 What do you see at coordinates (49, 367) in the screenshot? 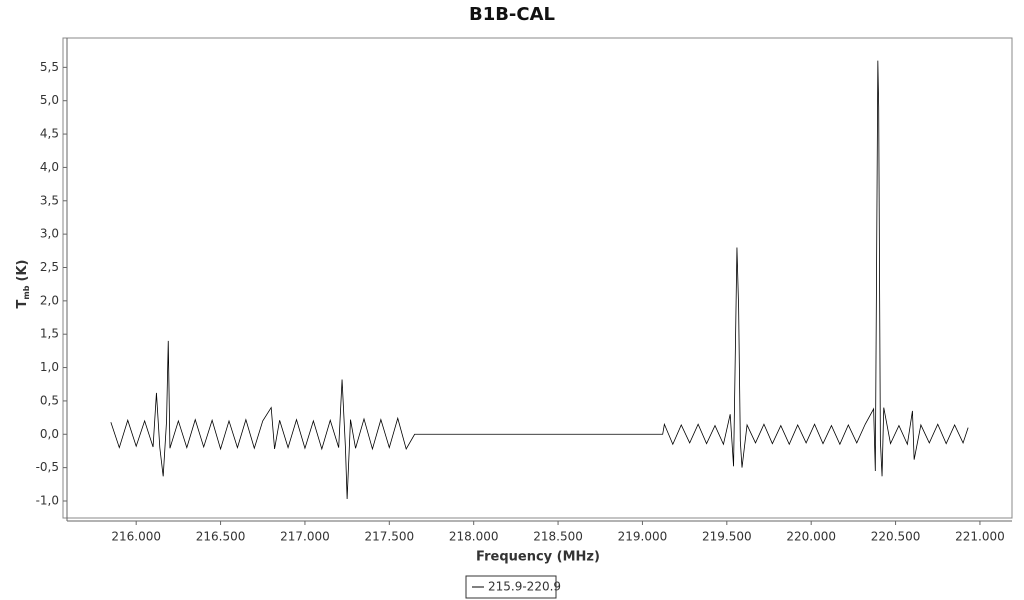
I see `y-tick-label: 1,0` at bounding box center [49, 367].